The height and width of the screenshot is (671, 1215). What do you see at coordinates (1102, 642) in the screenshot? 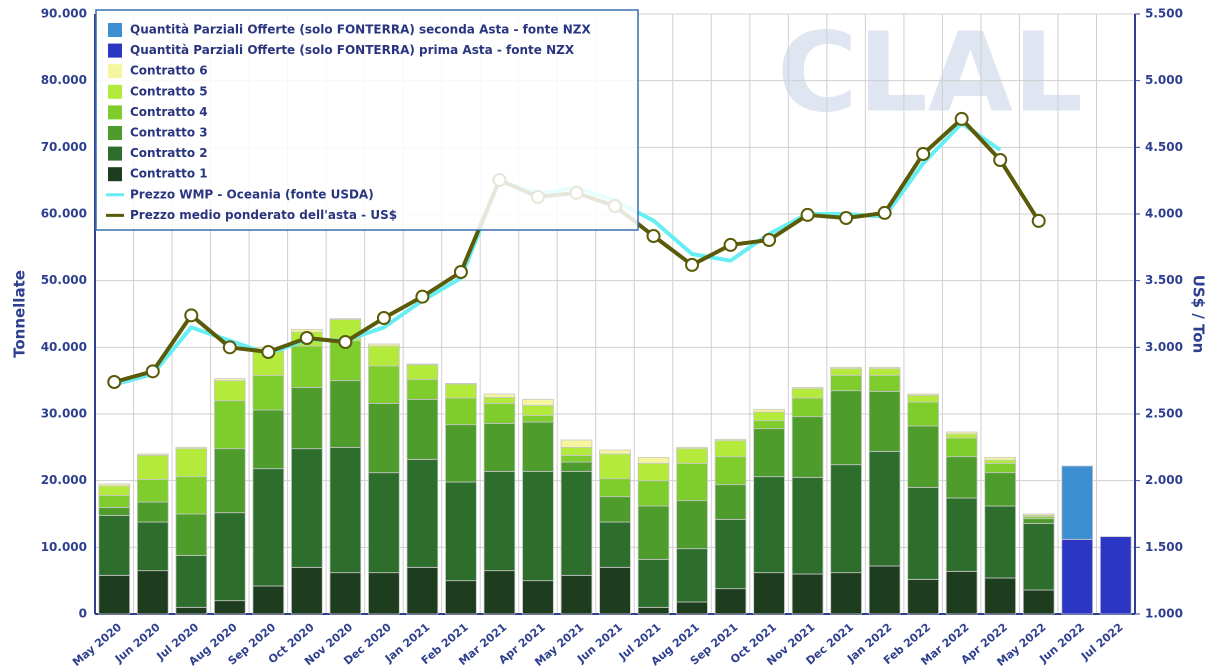
I see `x-tick-label: Jul 2022` at bounding box center [1102, 642].